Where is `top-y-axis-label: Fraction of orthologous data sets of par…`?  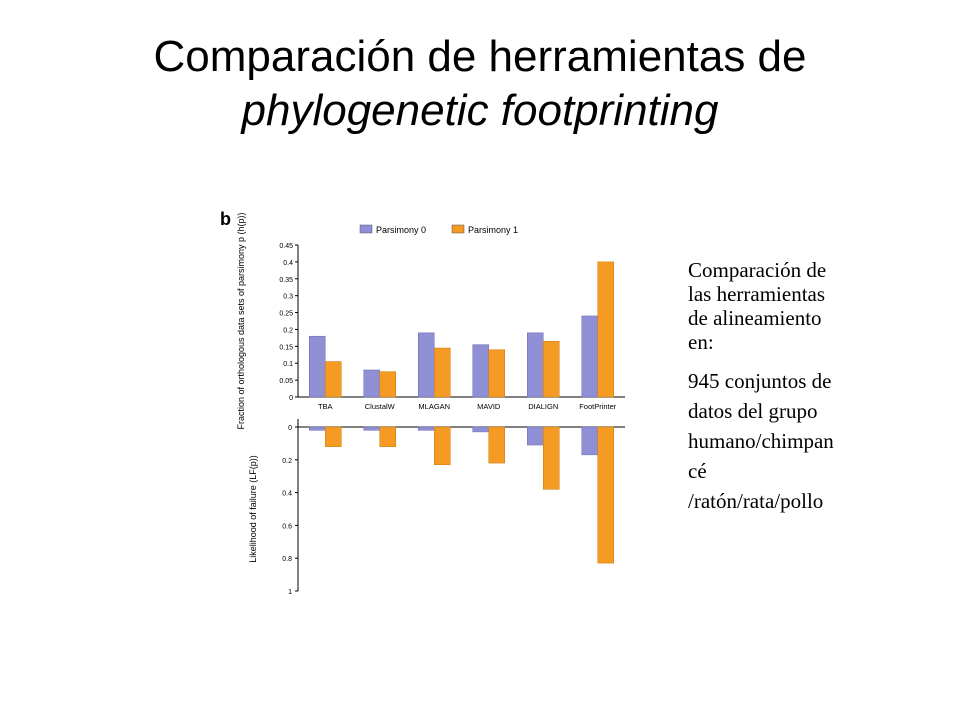
top-y-axis-label: Fraction of orthologous data sets of par… is located at coordinates (241, 320).